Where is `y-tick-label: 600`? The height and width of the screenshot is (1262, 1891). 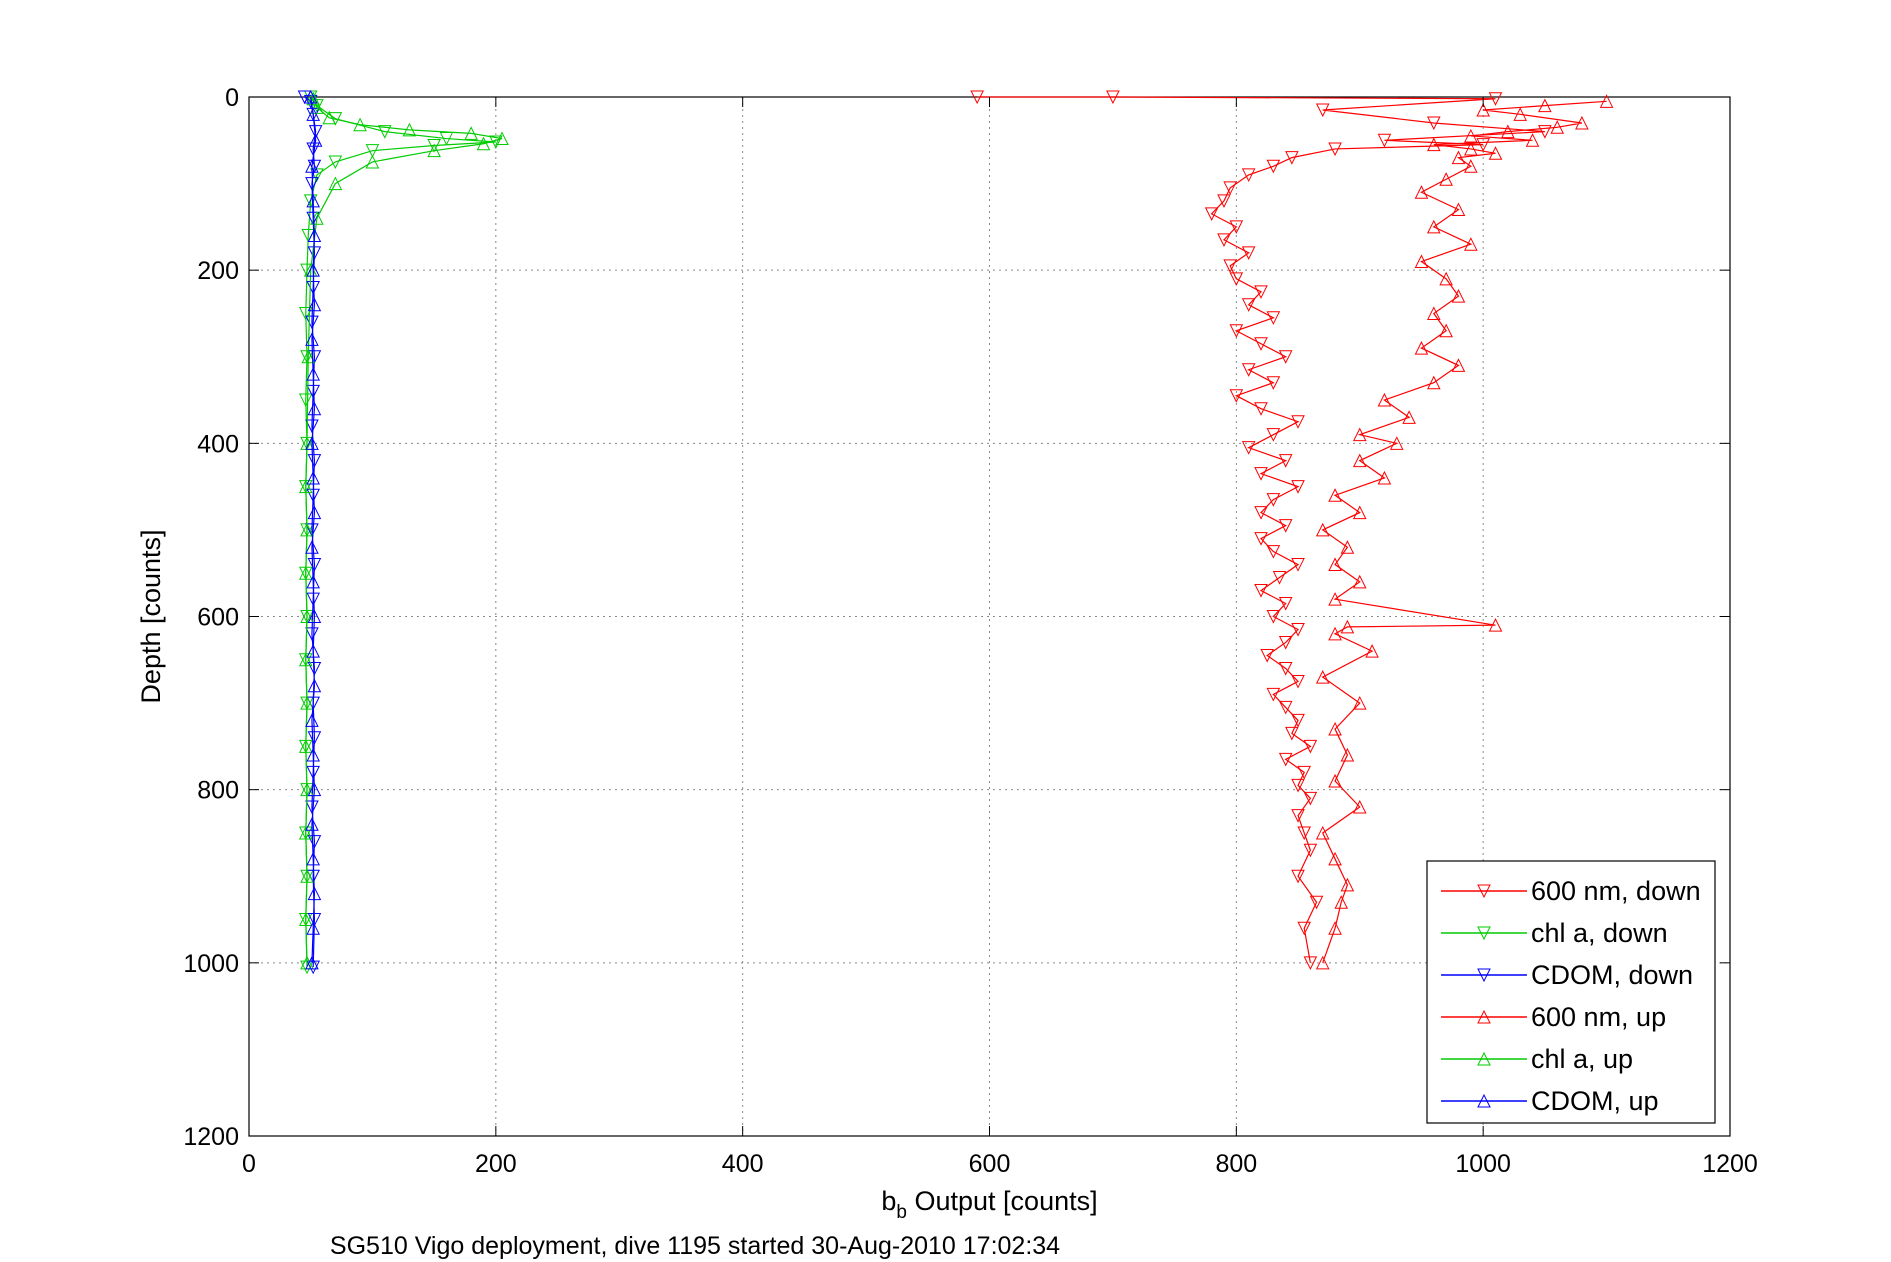 y-tick-label: 600 is located at coordinates (218, 618).